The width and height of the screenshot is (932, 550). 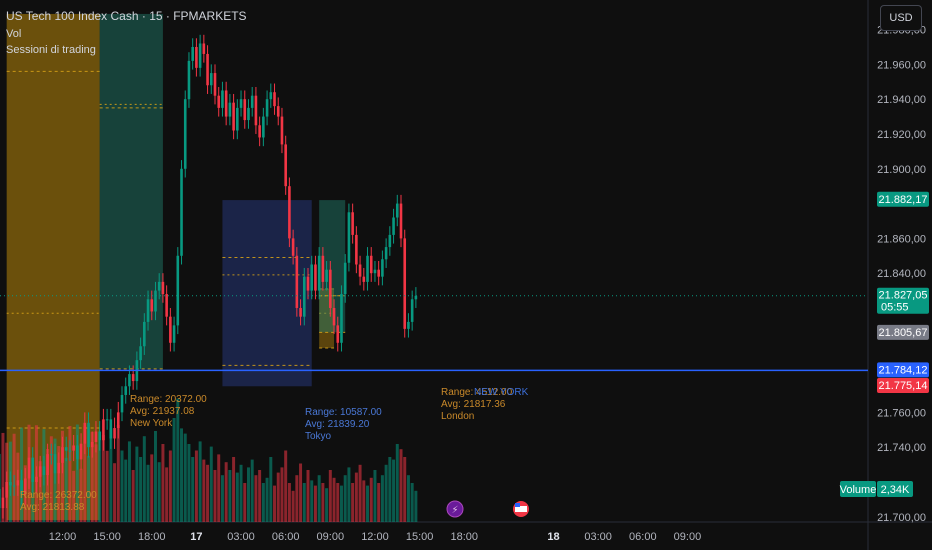 What do you see at coordinates (553, 537) in the screenshot?
I see `x-tick-label: 18` at bounding box center [553, 537].